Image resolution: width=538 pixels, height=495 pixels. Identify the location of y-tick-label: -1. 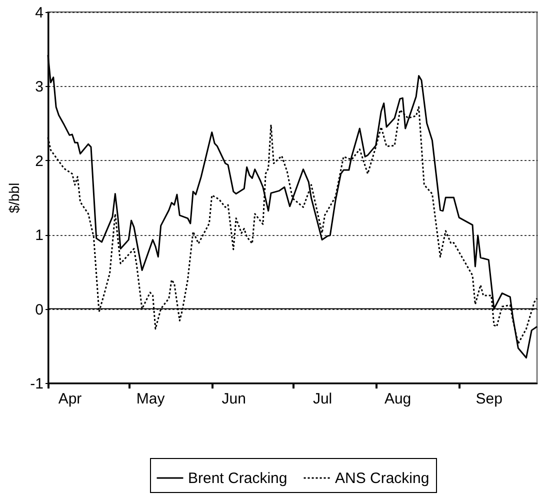
(37, 384).